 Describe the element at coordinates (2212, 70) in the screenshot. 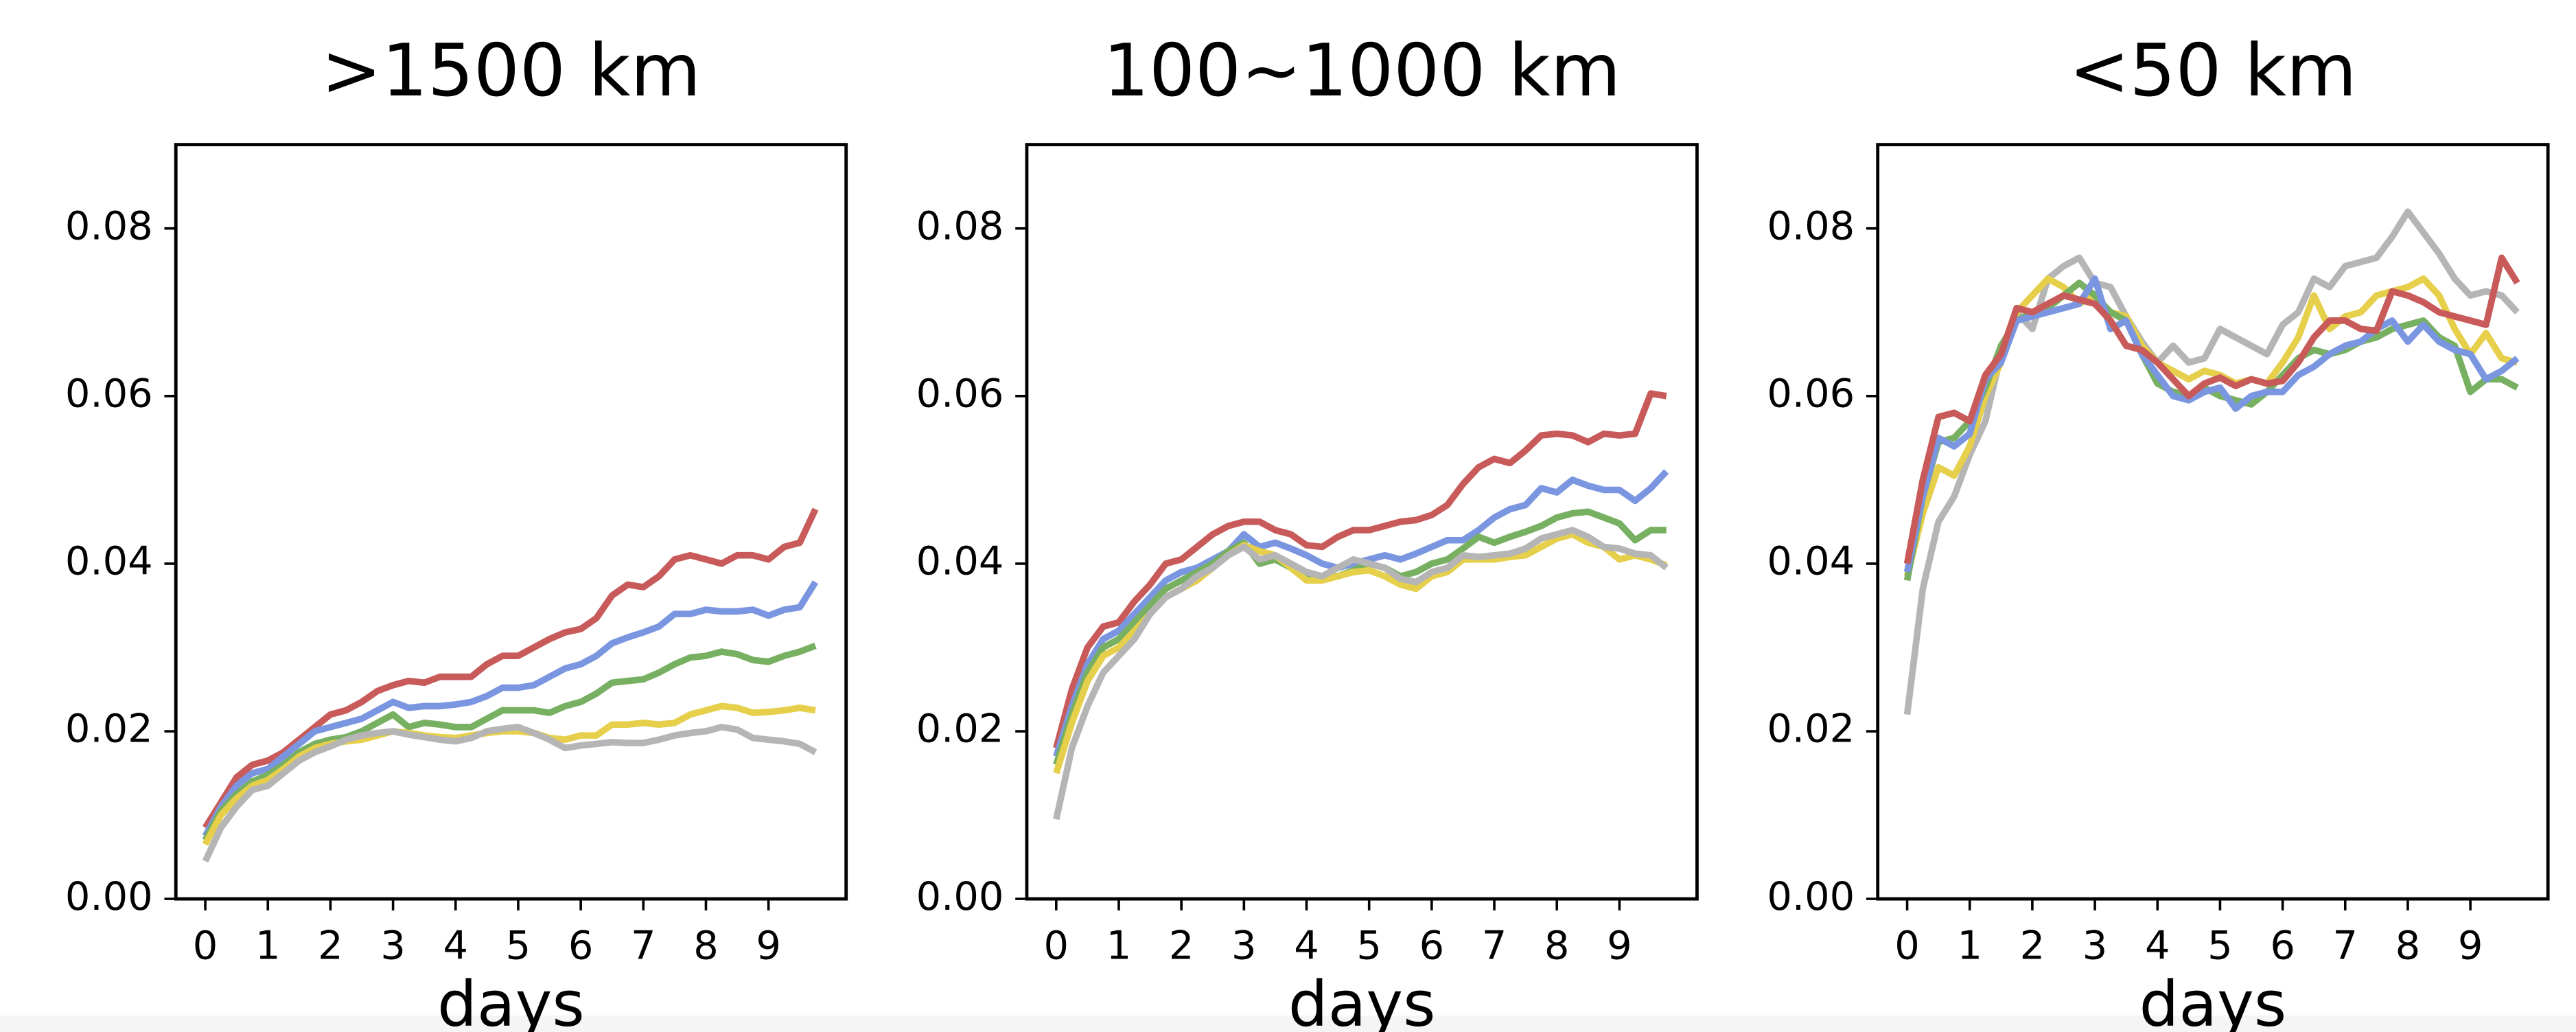

I see `chart-title: <50 km` at that location.